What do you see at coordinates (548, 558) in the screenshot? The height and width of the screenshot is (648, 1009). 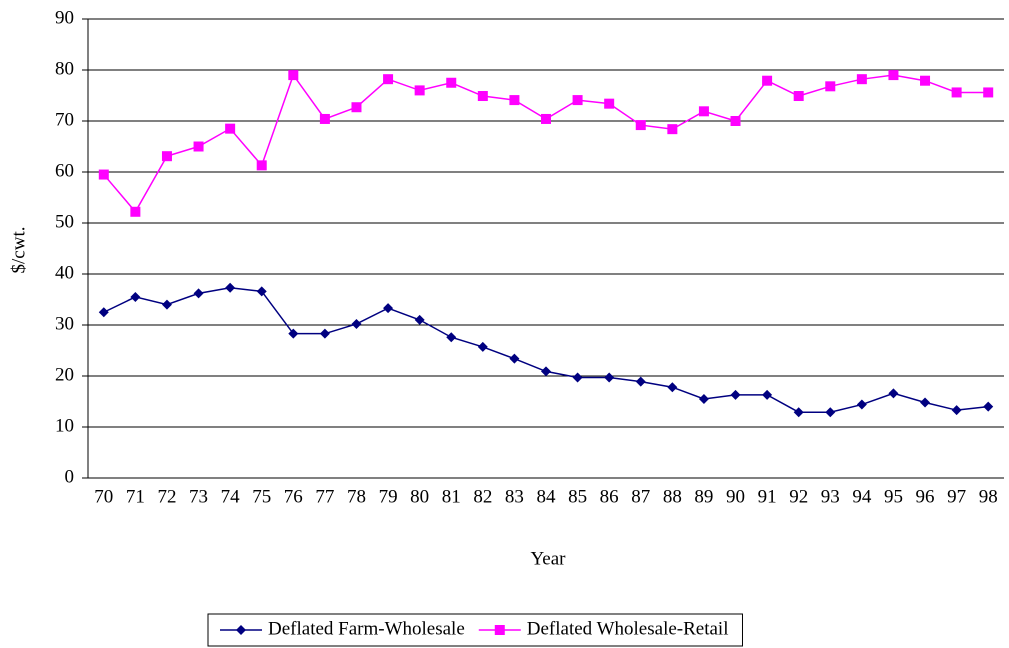 I see `x-axis-label: Year` at bounding box center [548, 558].